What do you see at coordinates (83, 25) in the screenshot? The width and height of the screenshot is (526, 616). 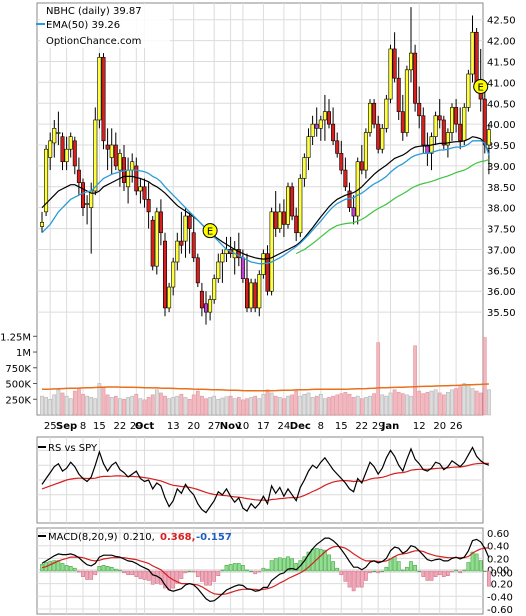 I see `ema-label: EMA(50) 39.26` at bounding box center [83, 25].